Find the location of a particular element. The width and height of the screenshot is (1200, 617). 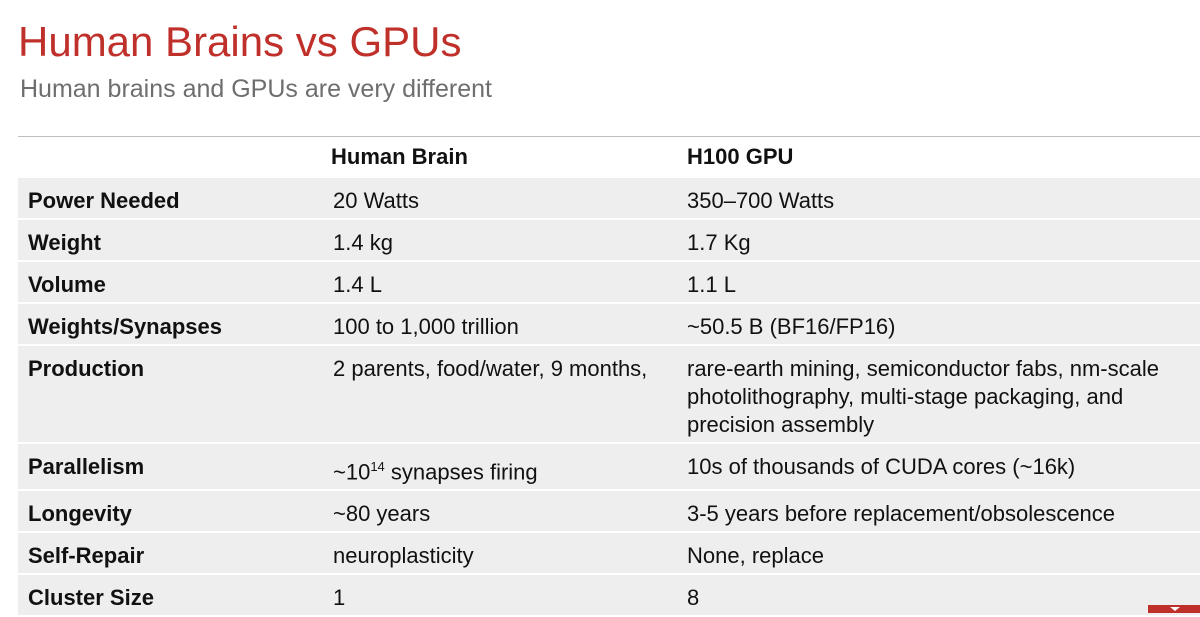

header-human-brain: Human Brain is located at coordinates (500, 157).